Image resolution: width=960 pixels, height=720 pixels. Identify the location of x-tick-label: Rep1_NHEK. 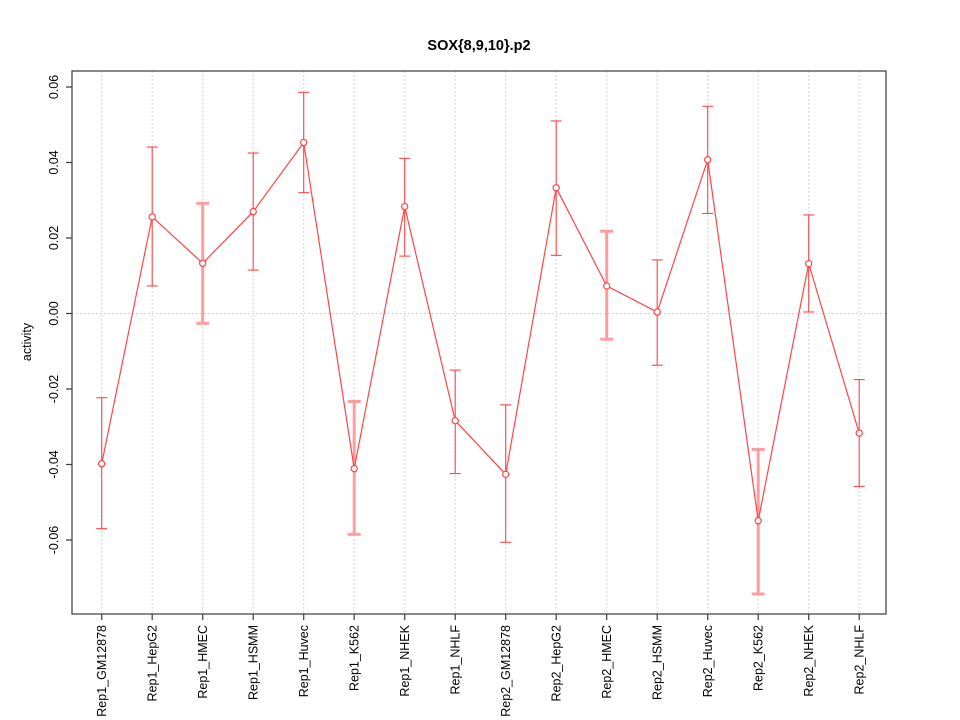
(405, 660).